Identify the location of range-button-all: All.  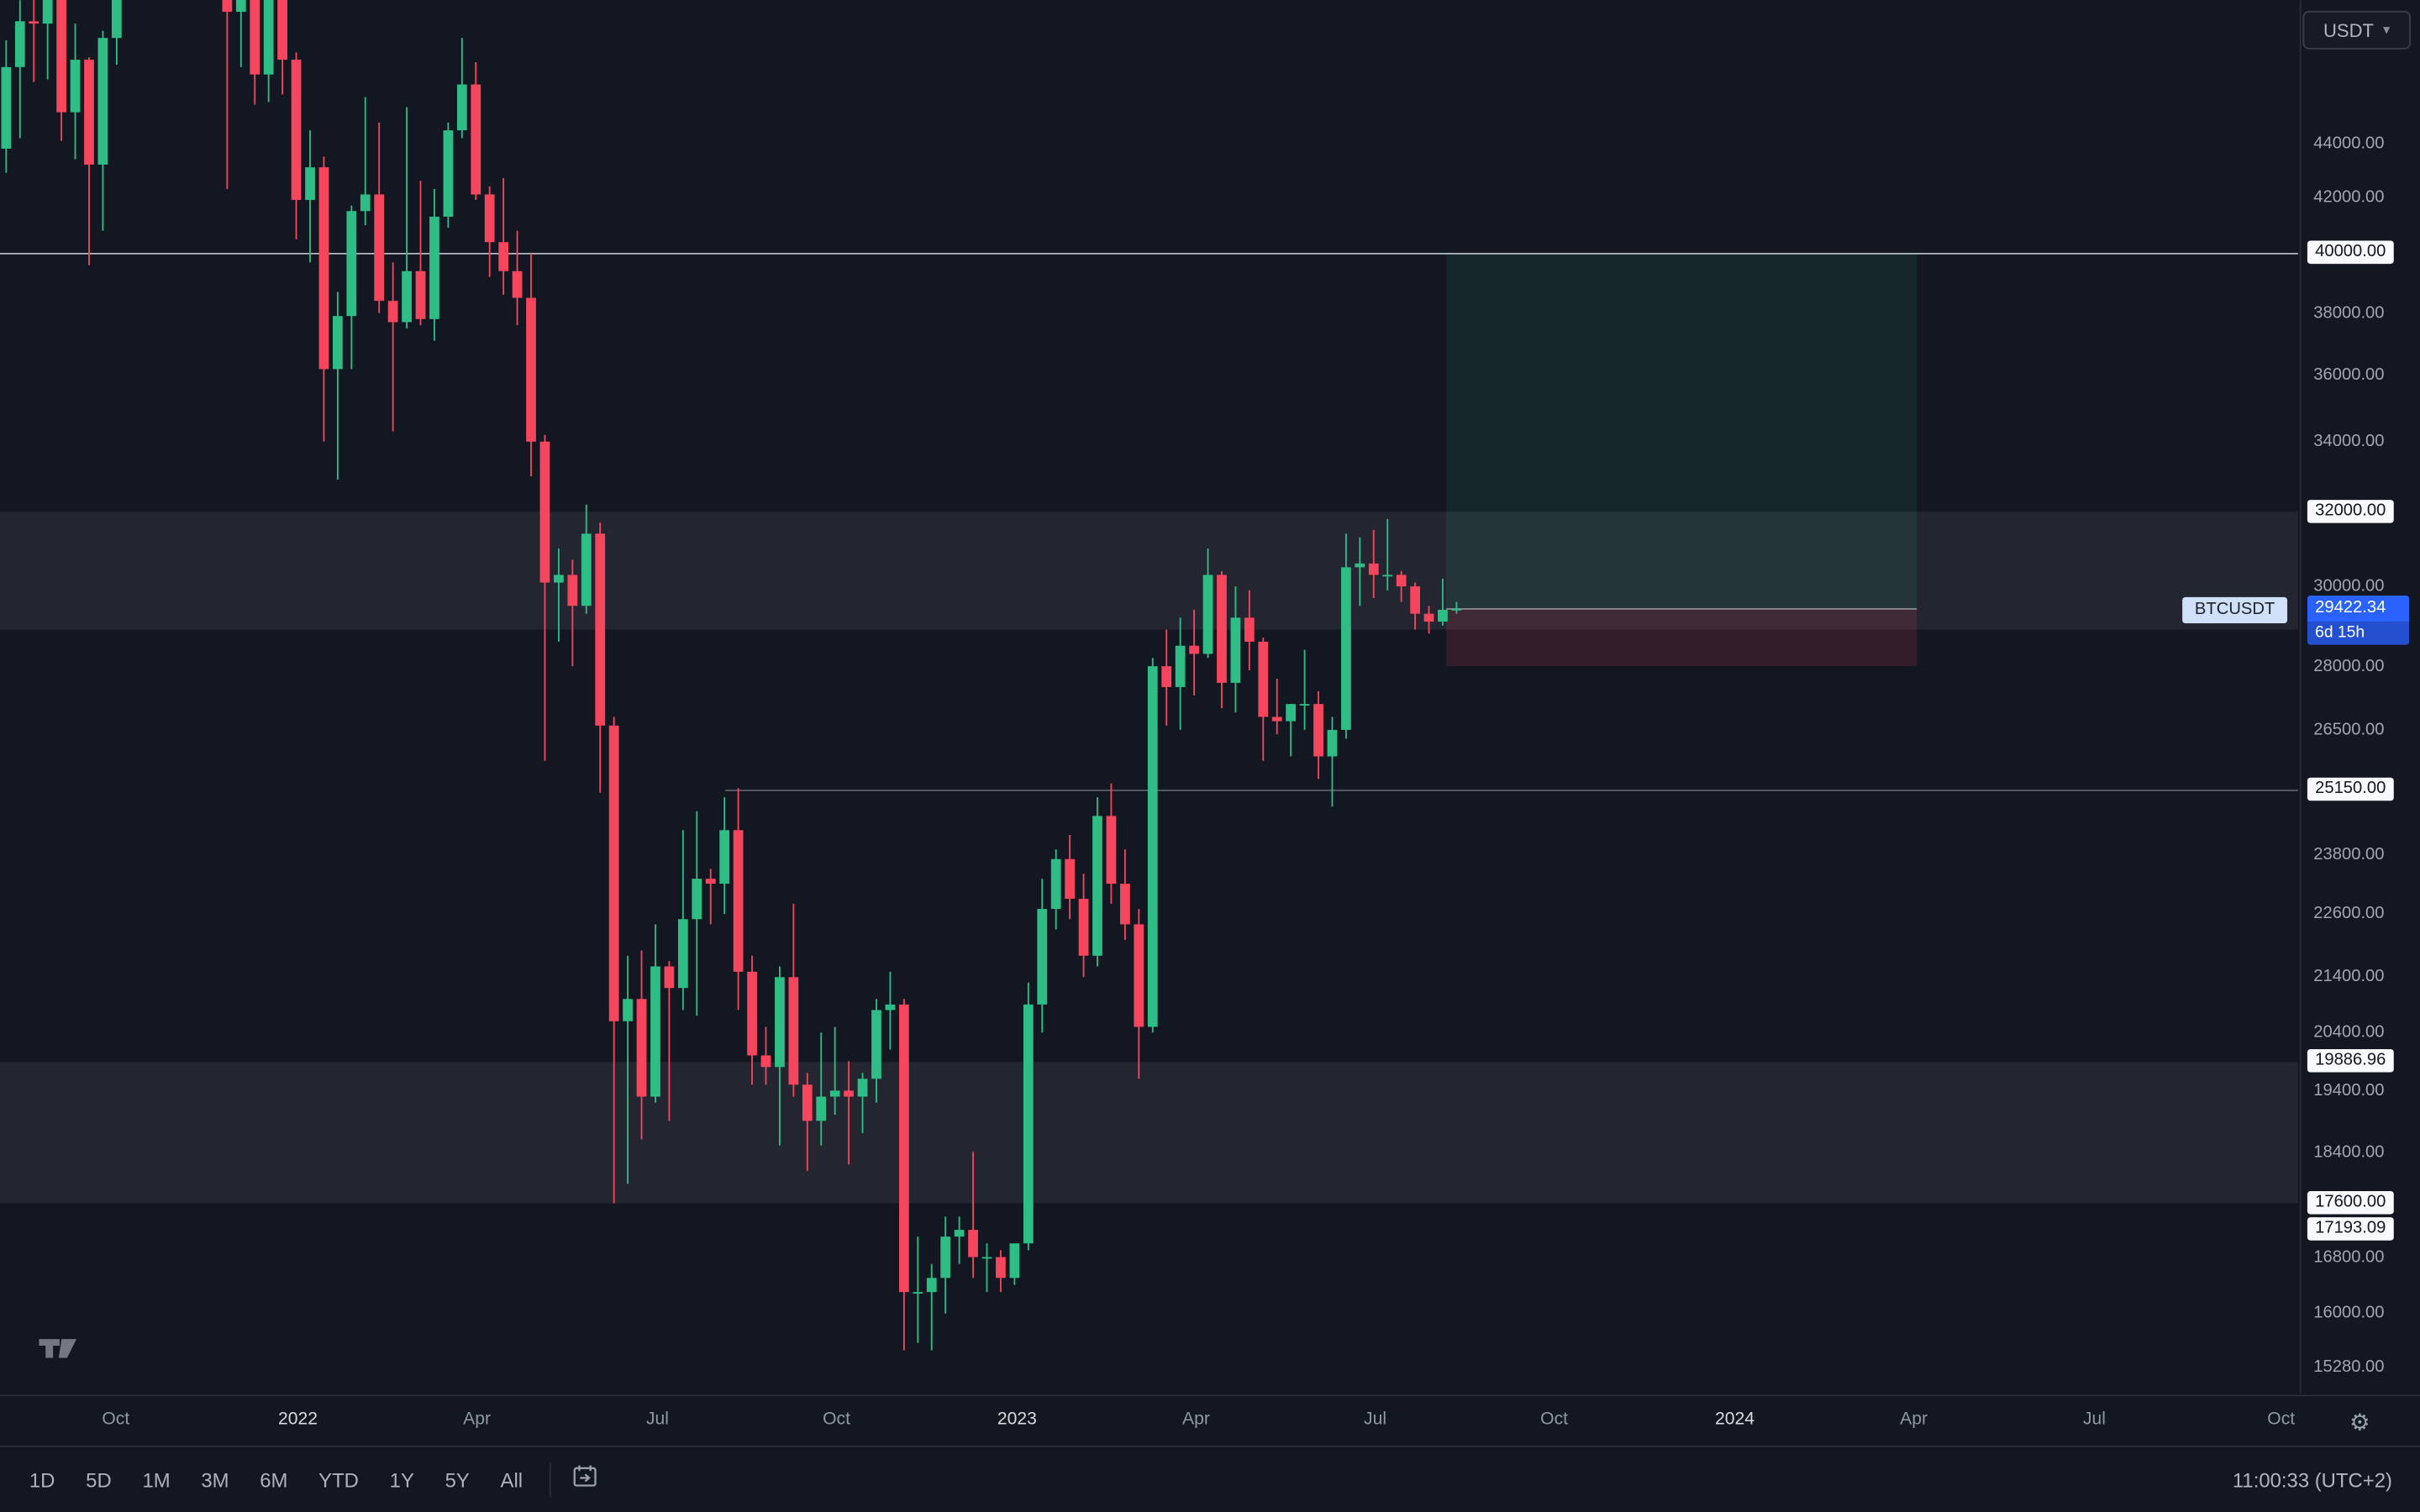
(511, 1479).